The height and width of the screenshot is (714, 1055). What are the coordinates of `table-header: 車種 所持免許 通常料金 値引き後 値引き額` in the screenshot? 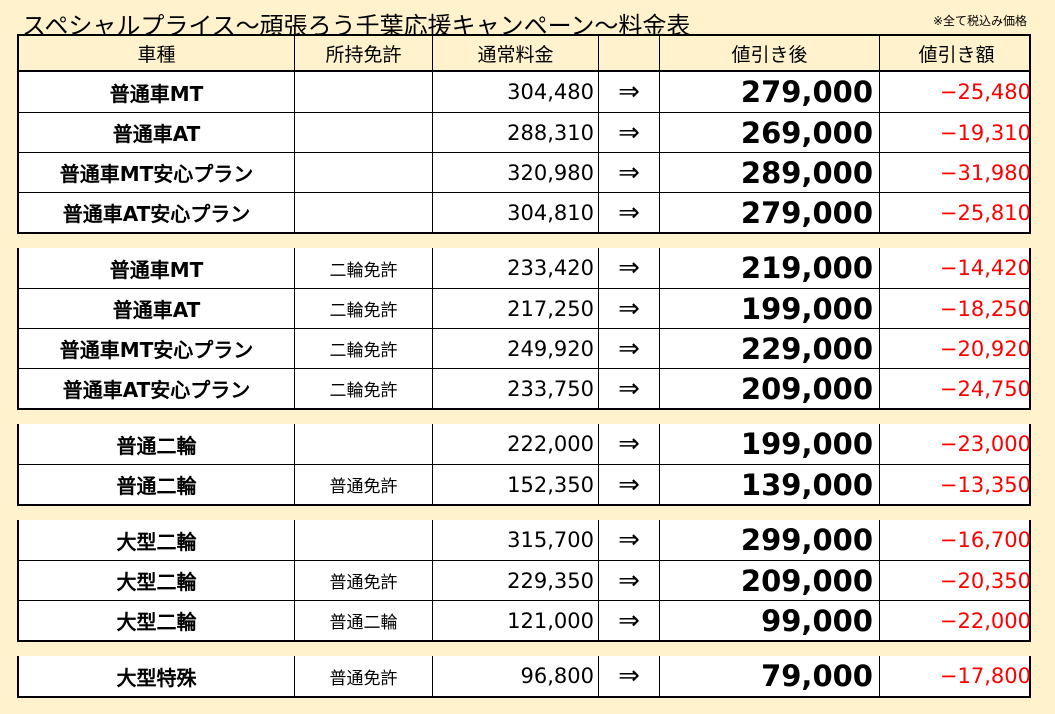 It's located at (524, 53).